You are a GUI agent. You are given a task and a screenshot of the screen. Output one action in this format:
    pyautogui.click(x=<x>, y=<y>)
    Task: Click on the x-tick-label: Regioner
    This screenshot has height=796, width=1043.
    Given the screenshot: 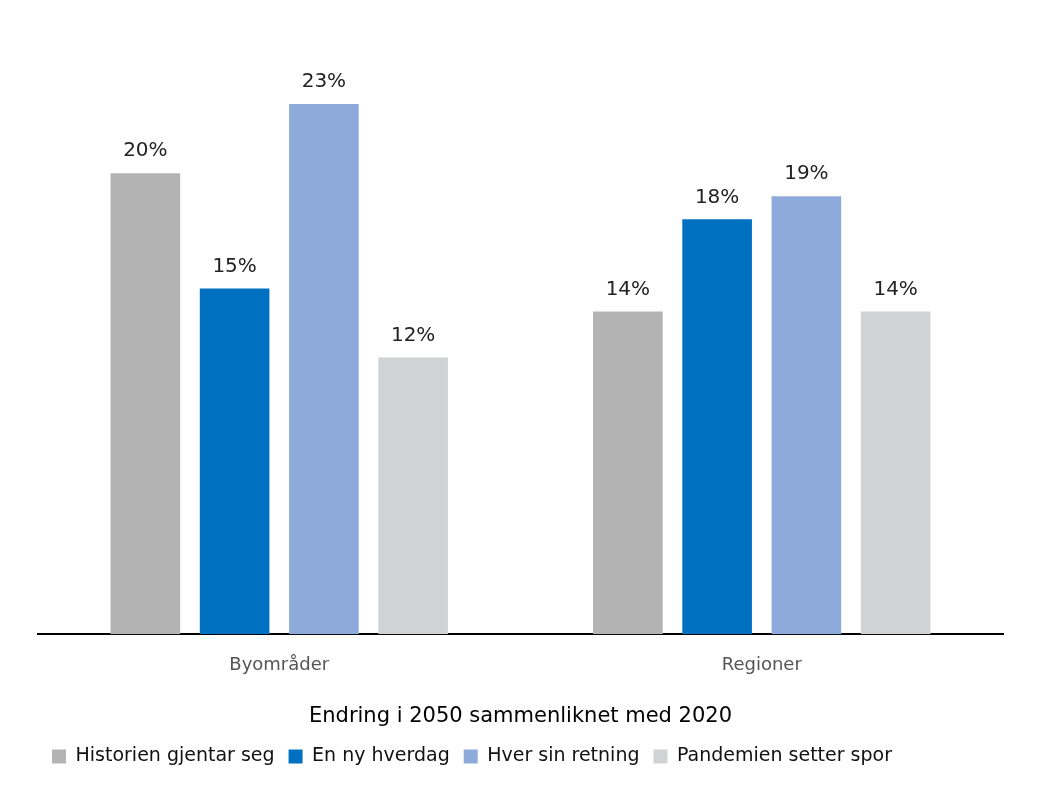 What is the action you would take?
    pyautogui.click(x=762, y=663)
    